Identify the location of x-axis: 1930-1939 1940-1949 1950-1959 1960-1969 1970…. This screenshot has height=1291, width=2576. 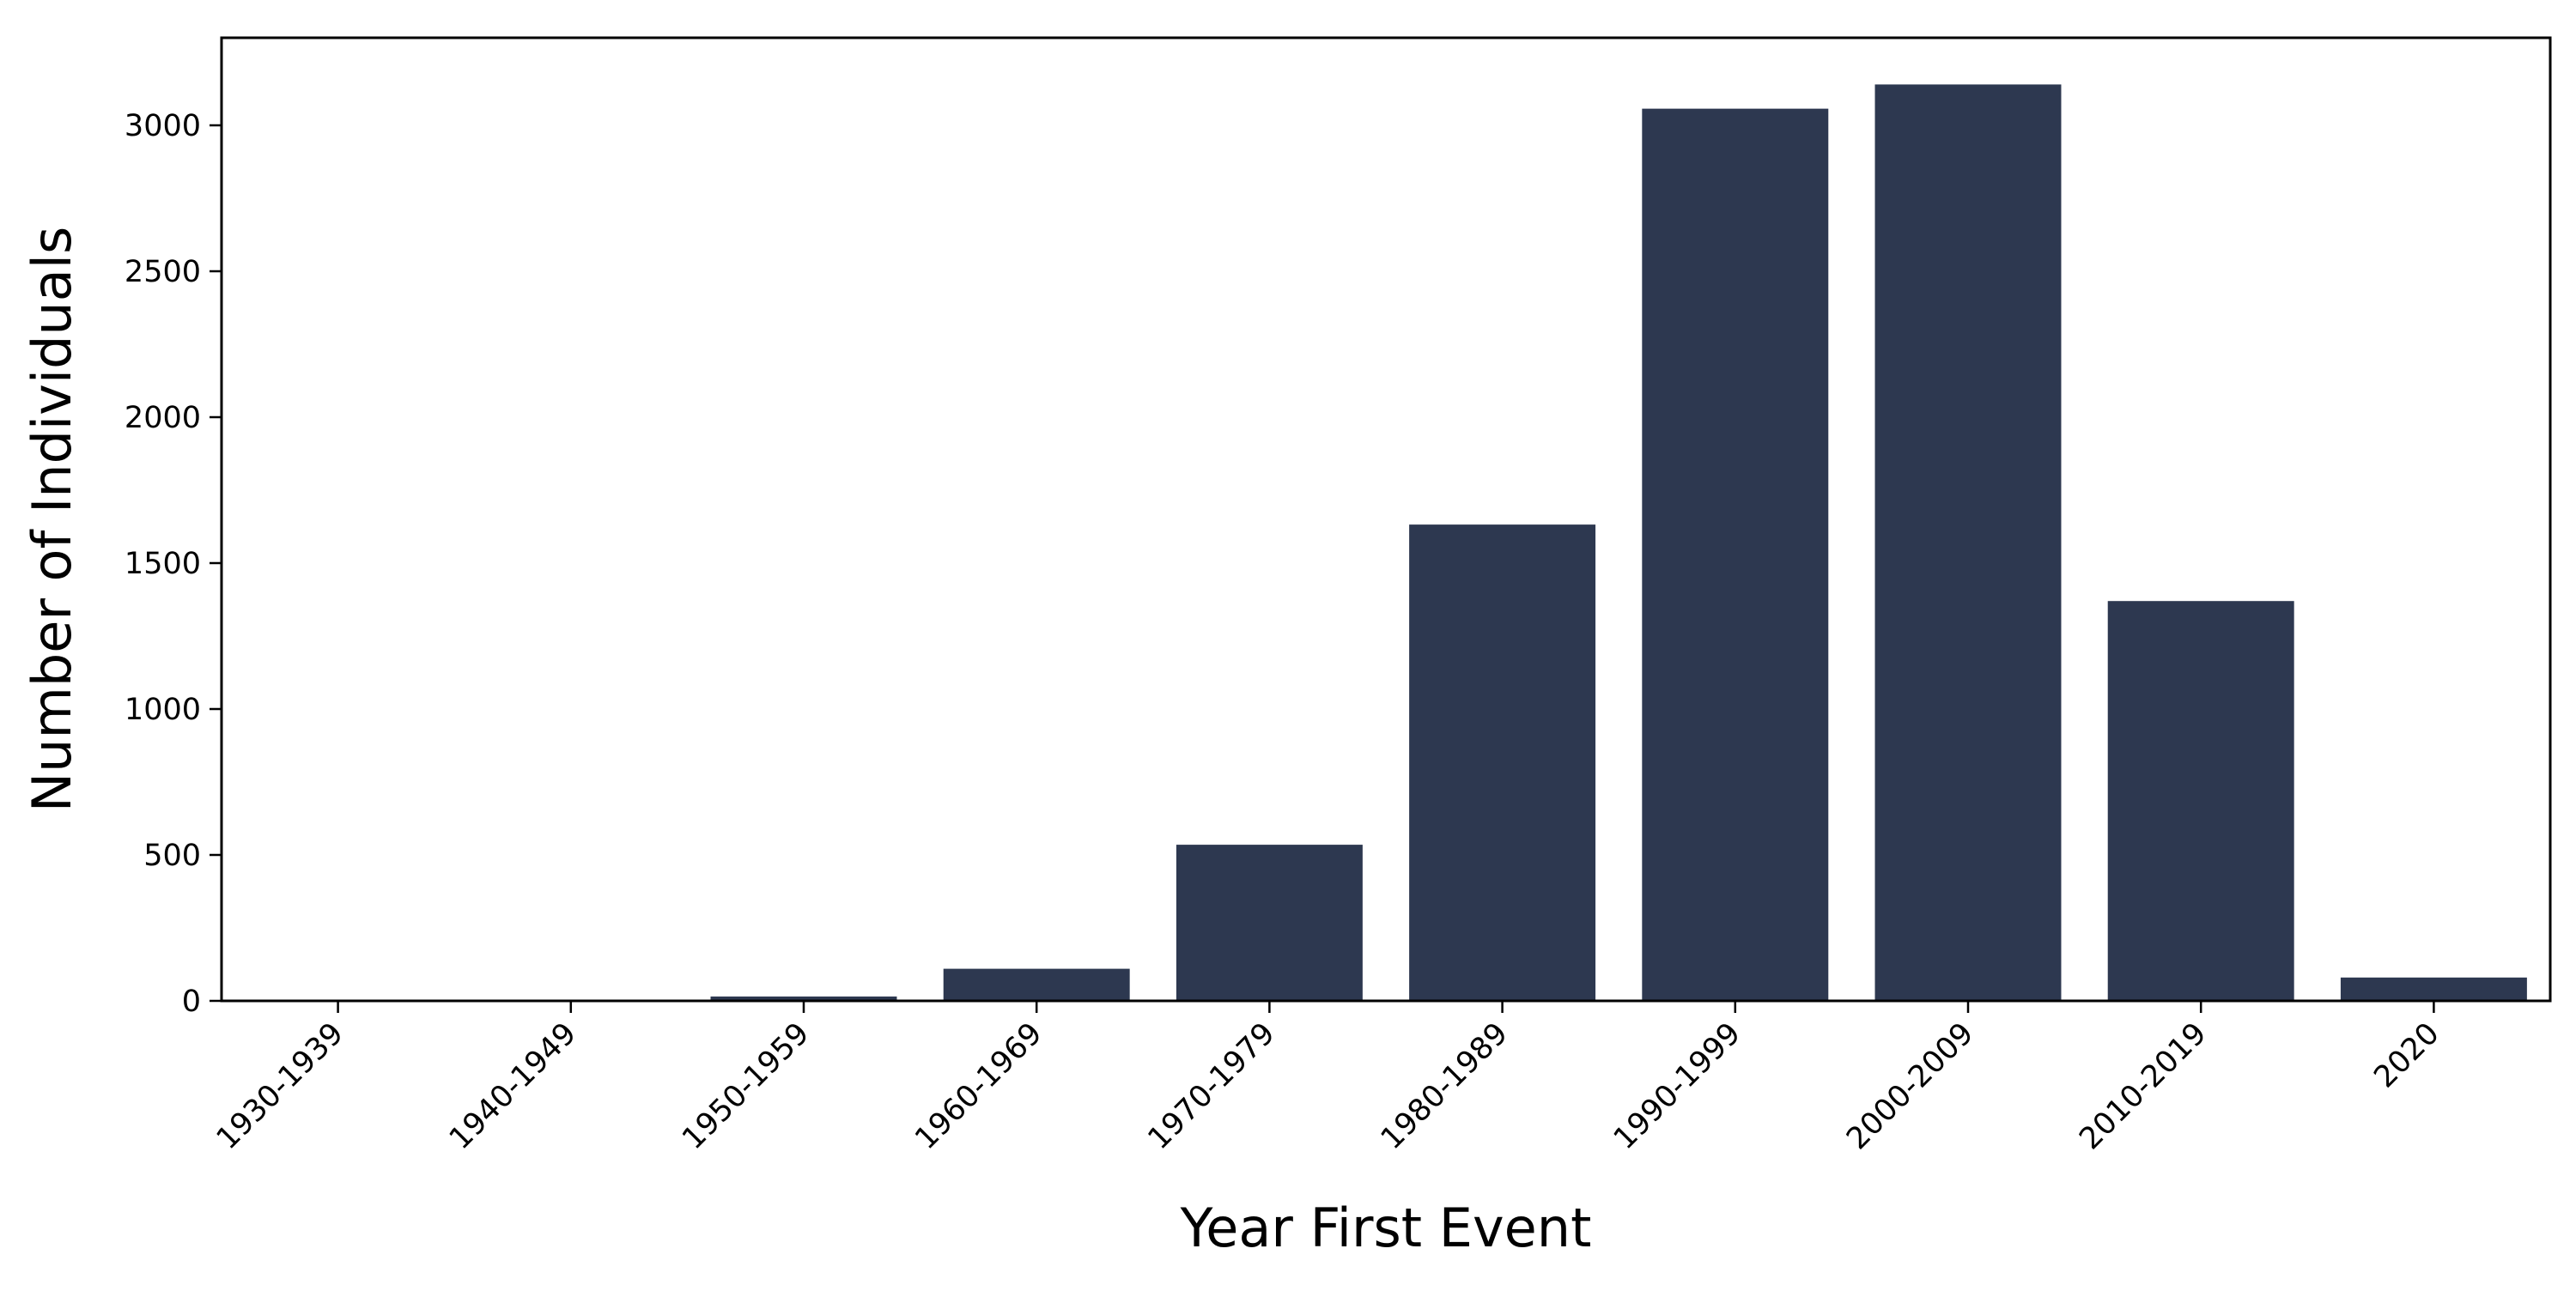
(1328, 1078).